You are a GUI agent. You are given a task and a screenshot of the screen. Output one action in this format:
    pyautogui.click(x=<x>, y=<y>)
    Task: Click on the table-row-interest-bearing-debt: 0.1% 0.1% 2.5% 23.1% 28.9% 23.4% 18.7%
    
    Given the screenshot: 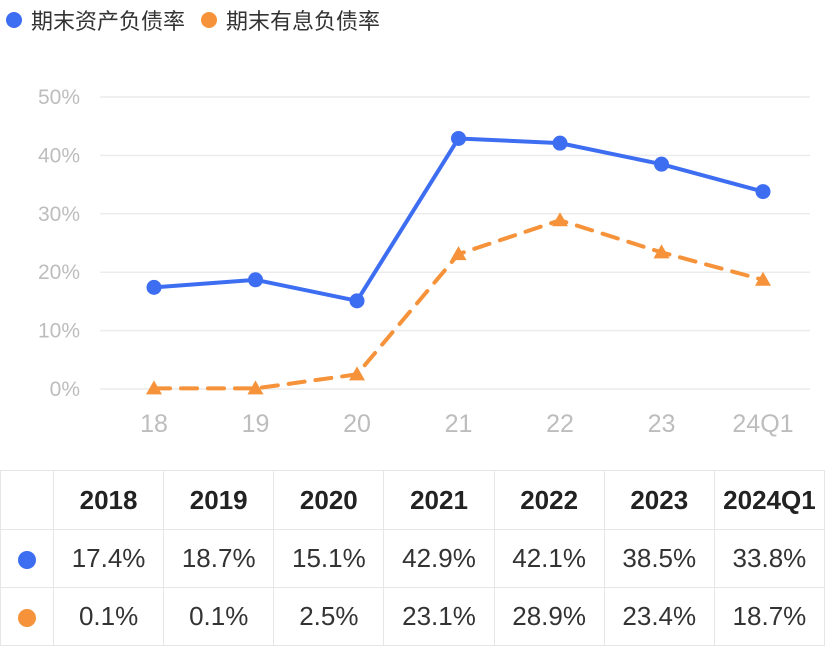 What is the action you would take?
    pyautogui.click(x=412, y=616)
    